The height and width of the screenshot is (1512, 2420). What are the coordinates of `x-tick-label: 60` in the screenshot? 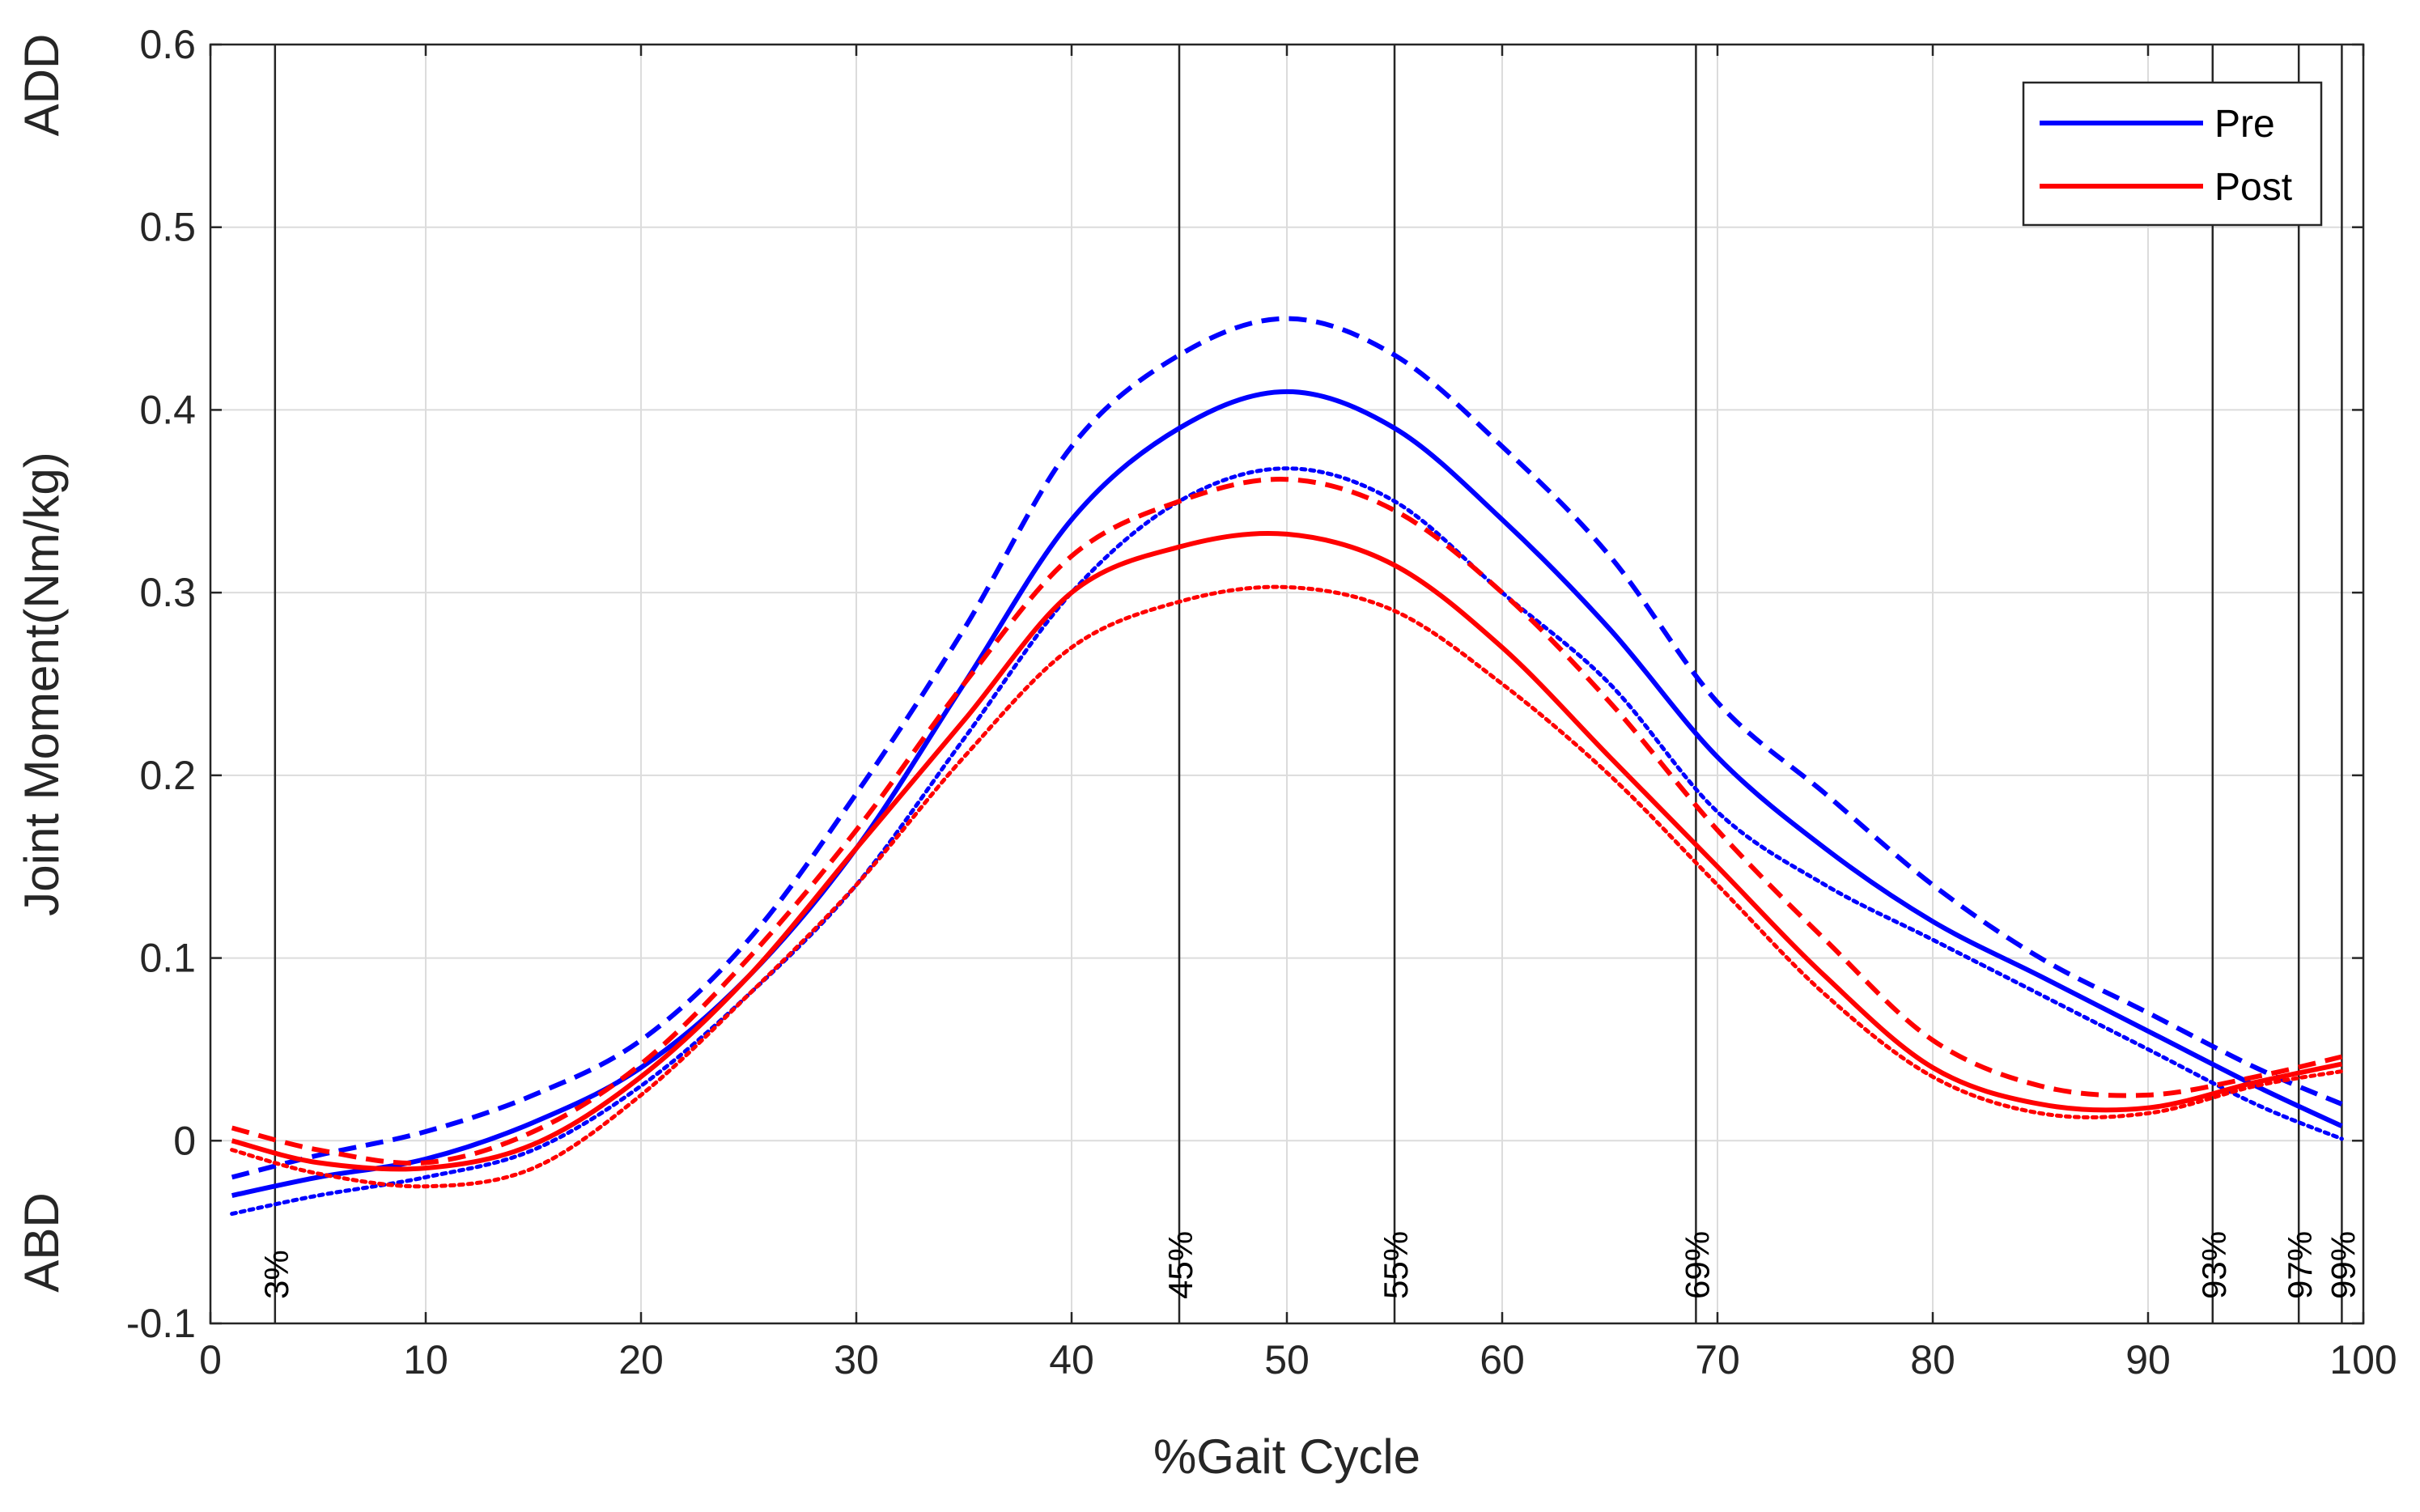 It's located at (1502, 1359).